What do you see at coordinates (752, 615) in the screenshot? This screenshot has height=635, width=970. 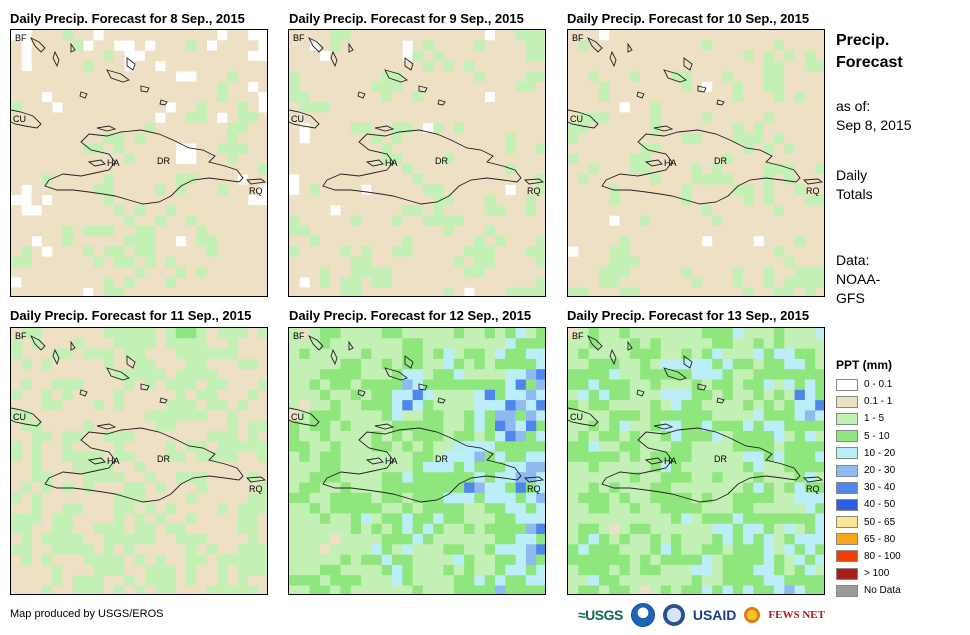 I see `fews-sun-icon` at bounding box center [752, 615].